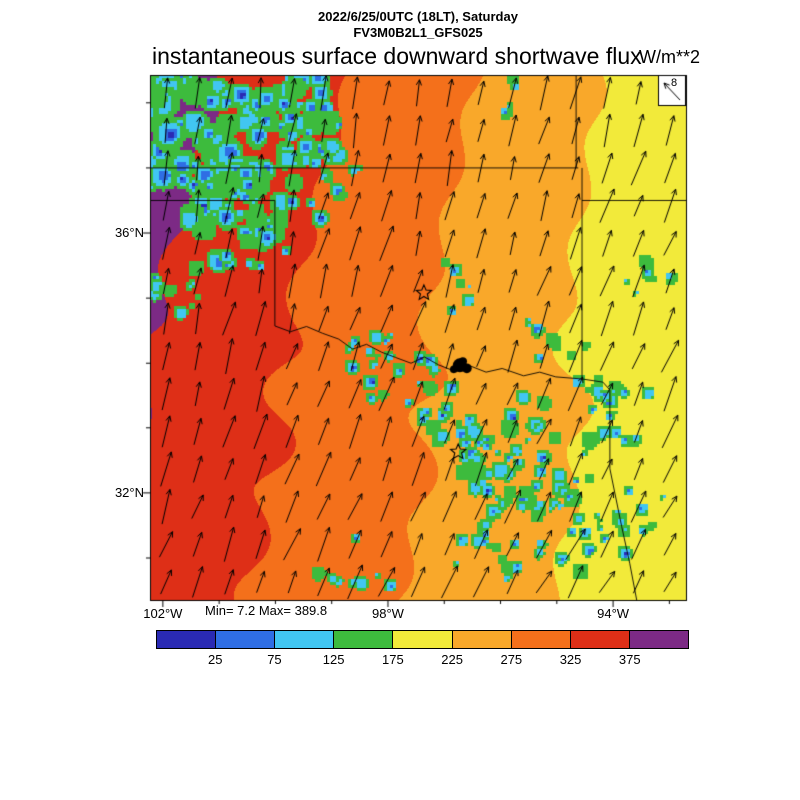  I want to click on lon-tick-label: 98°W, so click(388, 613).